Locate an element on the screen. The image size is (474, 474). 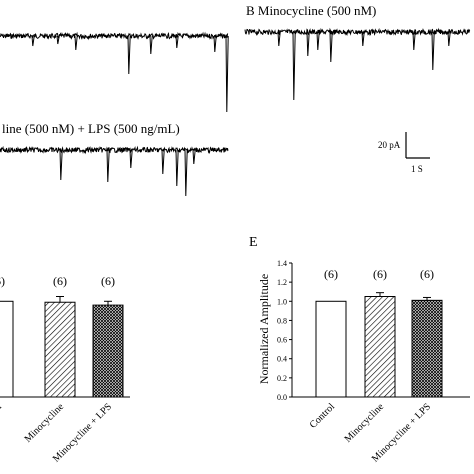
trace-c-line is located at coordinates (114, 171).